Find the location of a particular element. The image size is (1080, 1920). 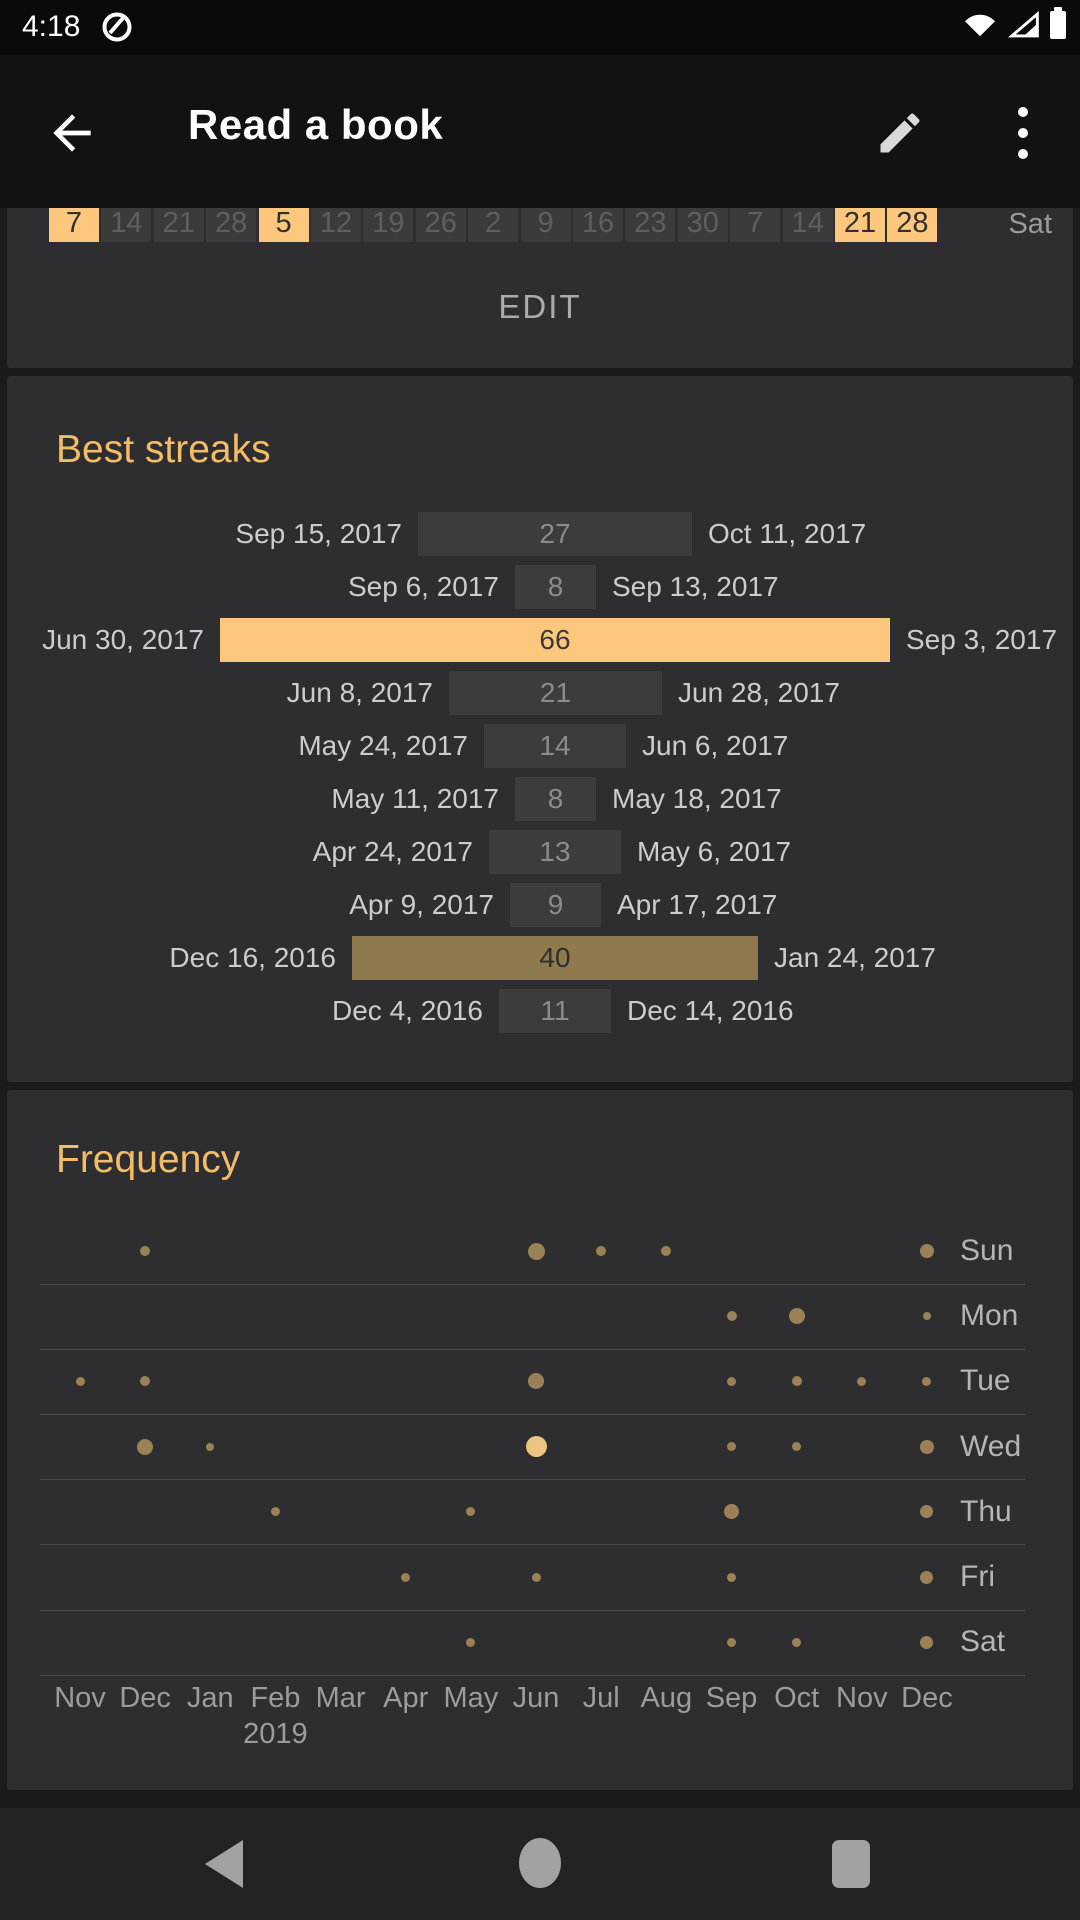

streak-row: Dec 16, 2016 40 Jan 24, 2017 is located at coordinates (540, 958).